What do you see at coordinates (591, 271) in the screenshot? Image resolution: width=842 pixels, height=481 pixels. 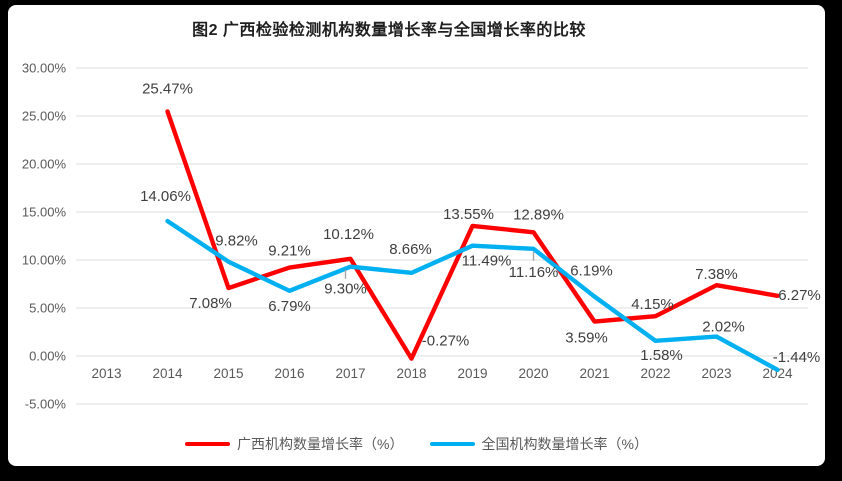 I see `data-label: 6.19%` at bounding box center [591, 271].